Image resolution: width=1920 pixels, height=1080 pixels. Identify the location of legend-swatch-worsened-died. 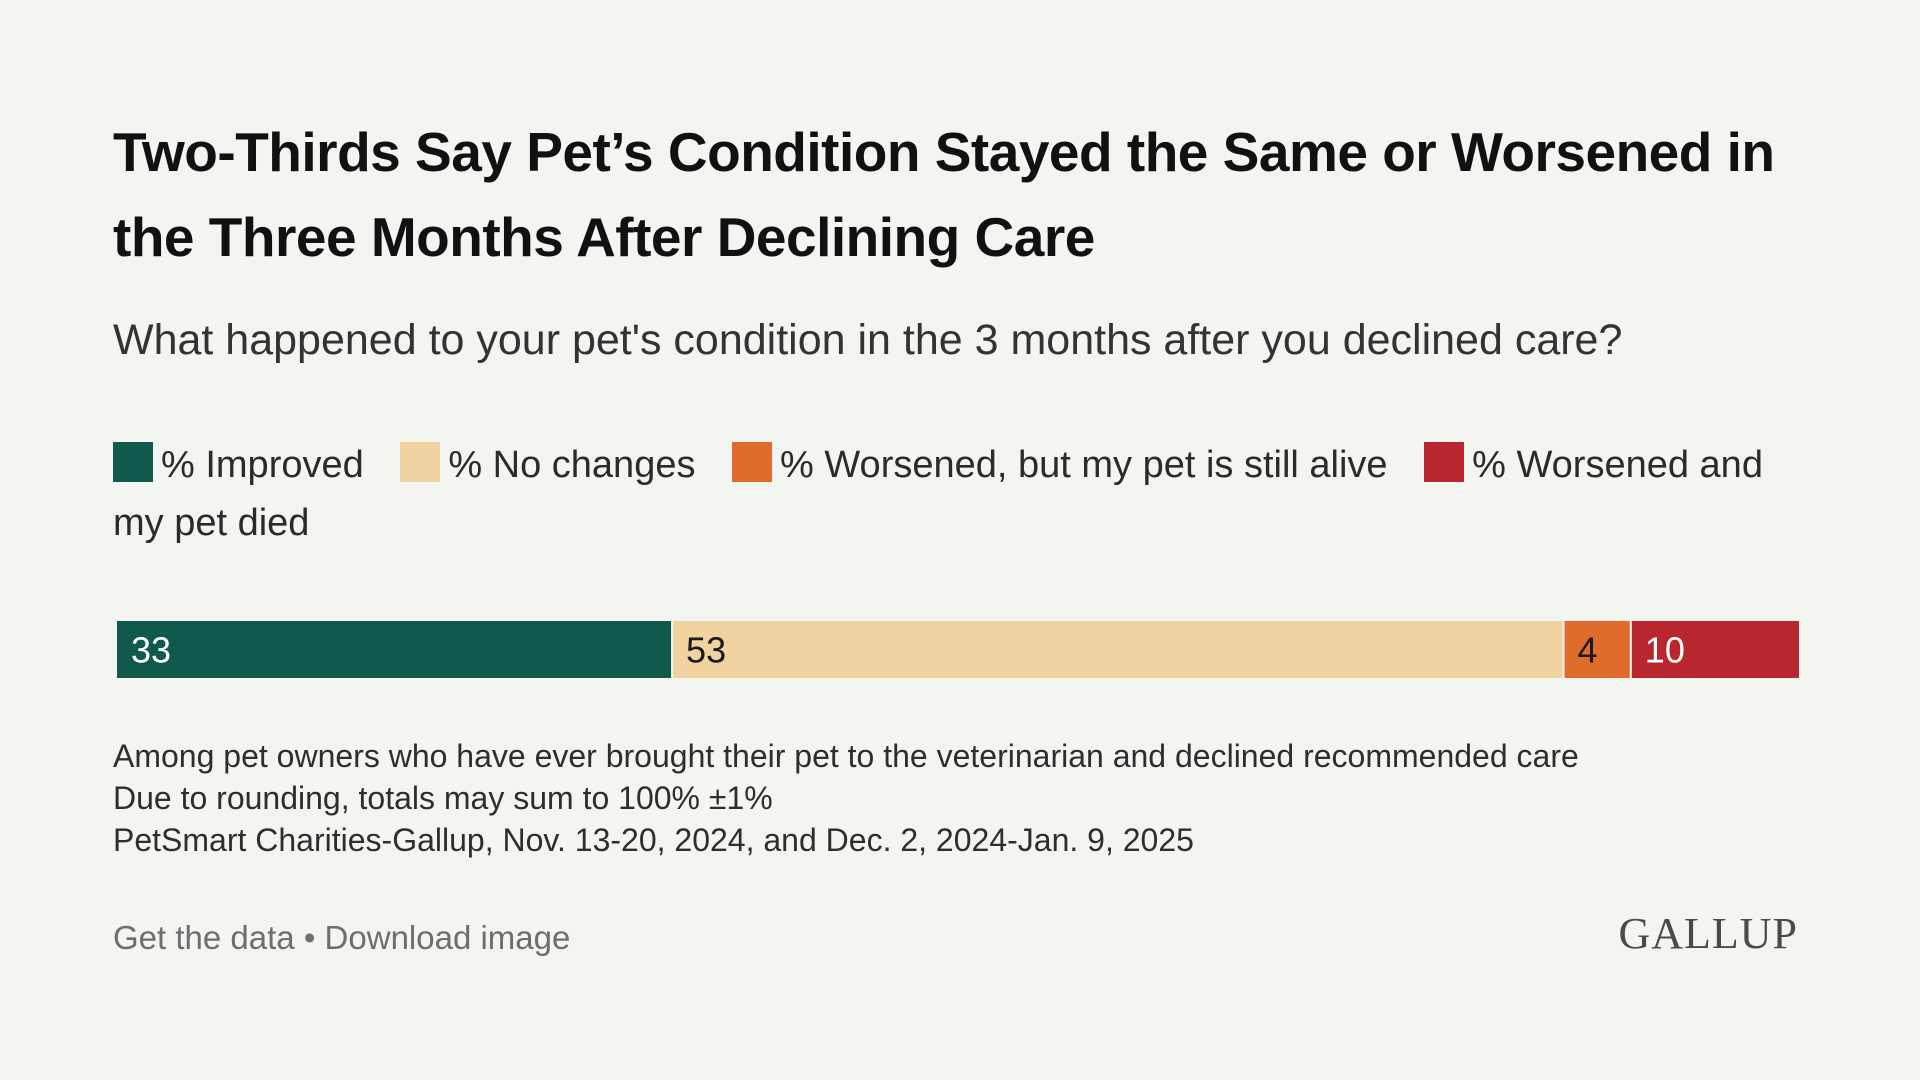
(1444, 462).